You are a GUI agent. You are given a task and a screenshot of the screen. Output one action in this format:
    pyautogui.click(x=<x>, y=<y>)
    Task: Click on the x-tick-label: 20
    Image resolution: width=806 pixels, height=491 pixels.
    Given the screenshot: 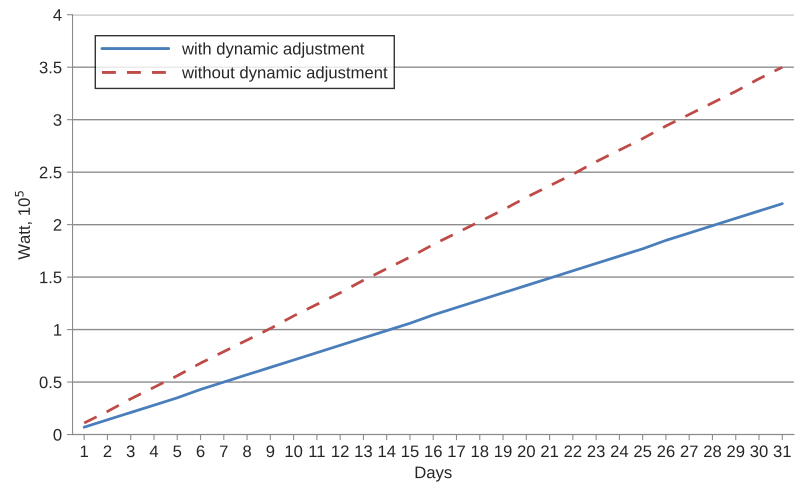 What is the action you would take?
    pyautogui.click(x=526, y=451)
    